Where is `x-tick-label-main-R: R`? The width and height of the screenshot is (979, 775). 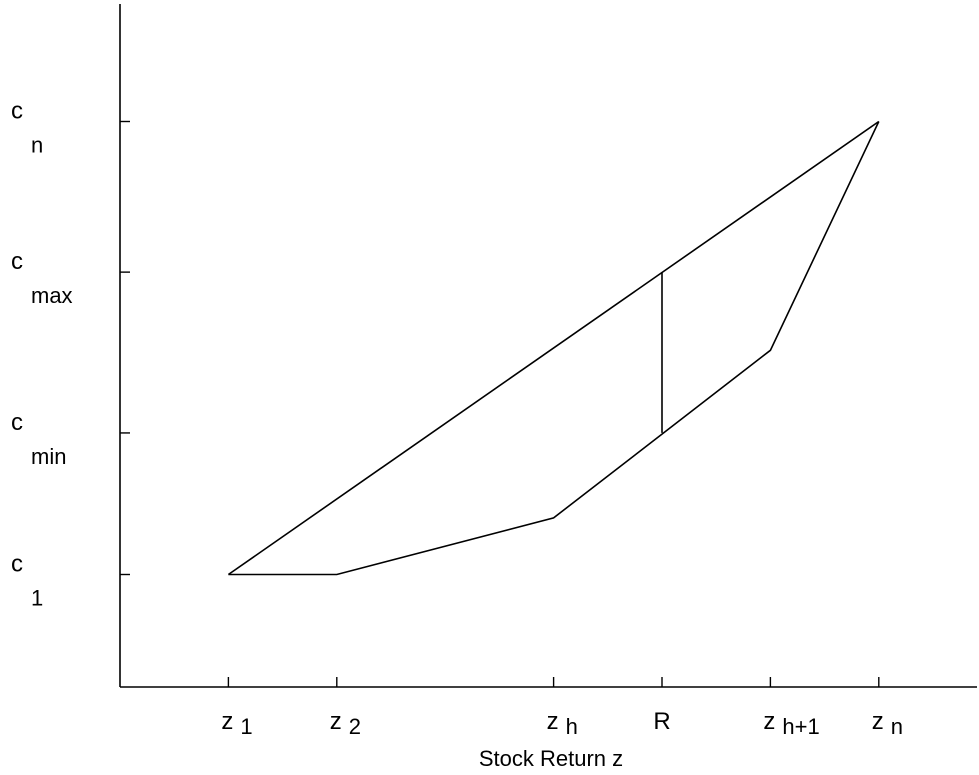
x-tick-label-main-R: R is located at coordinates (661, 721).